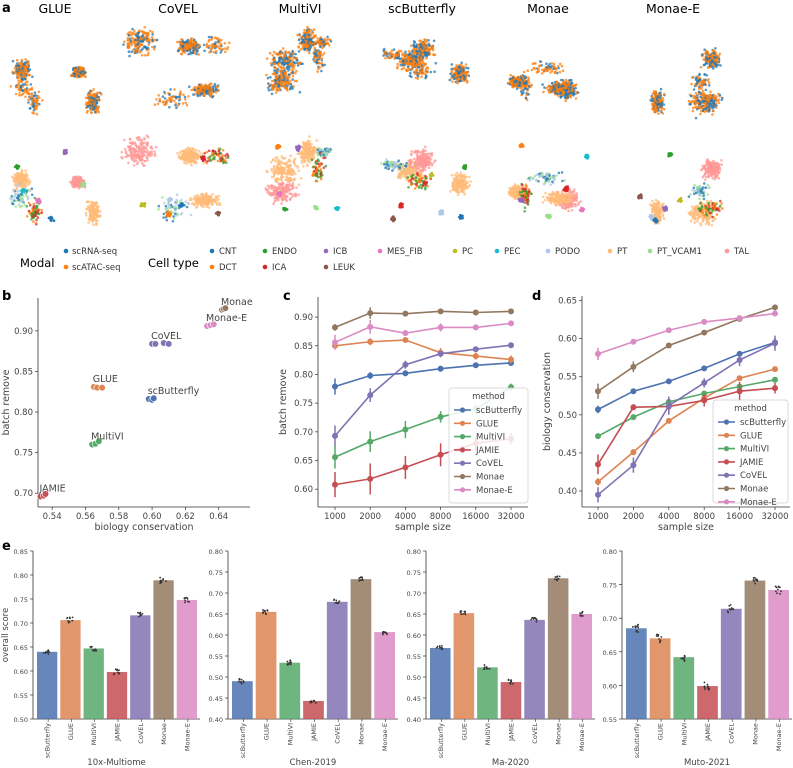 The width and height of the screenshot is (793, 768). Describe the element at coordinates (426, 61) in the screenshot. I see `umap-modality` at that location.